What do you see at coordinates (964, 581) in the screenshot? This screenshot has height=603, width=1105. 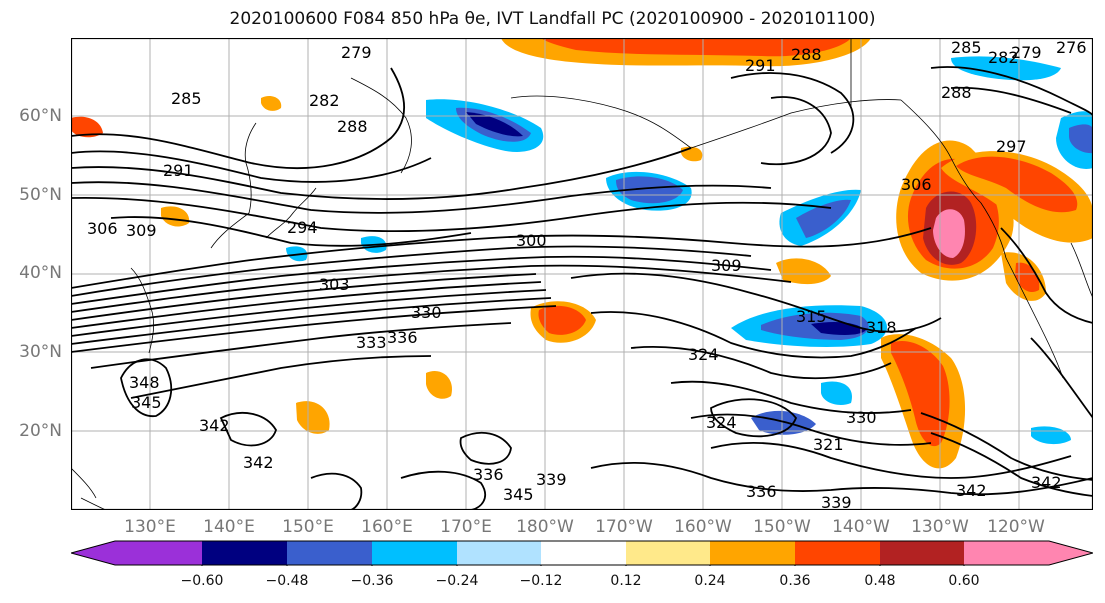 I see `colorbar-tick-label: 0.60` at bounding box center [964, 581].